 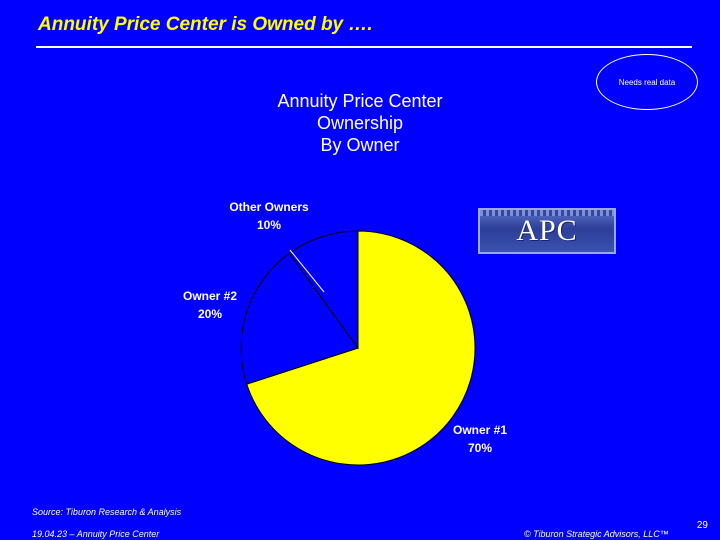 What do you see at coordinates (210, 305) in the screenshot?
I see `owner2-label: Owner #2 20%` at bounding box center [210, 305].